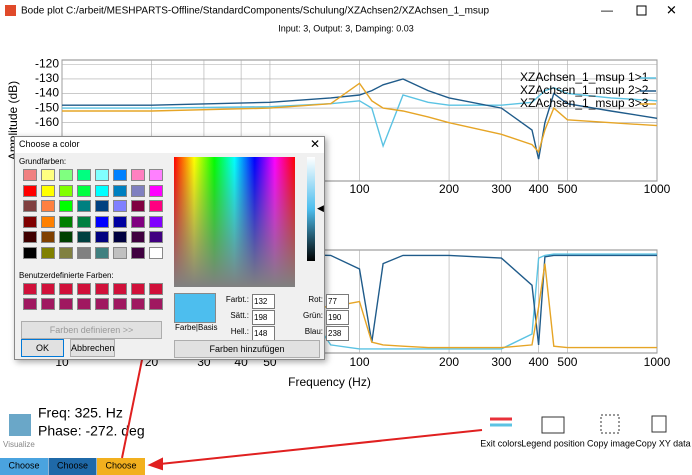 The image size is (692, 475). What do you see at coordinates (671, 9) in the screenshot?
I see `close: ✕` at bounding box center [671, 9].